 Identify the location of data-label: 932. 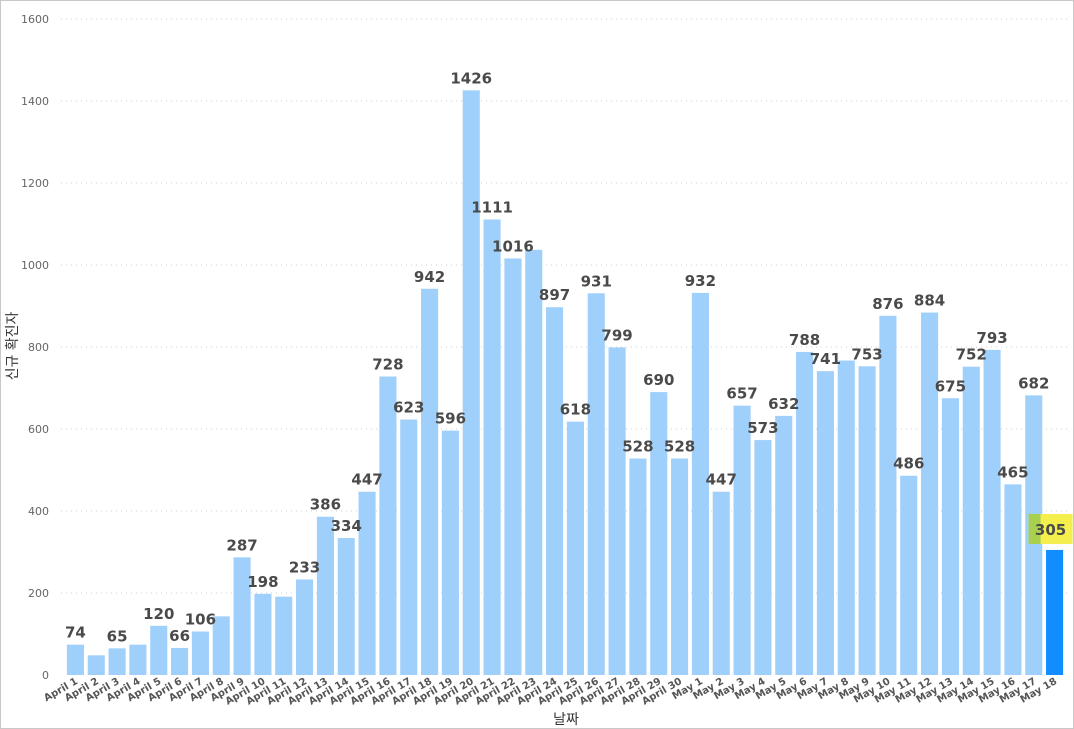
(700, 281).